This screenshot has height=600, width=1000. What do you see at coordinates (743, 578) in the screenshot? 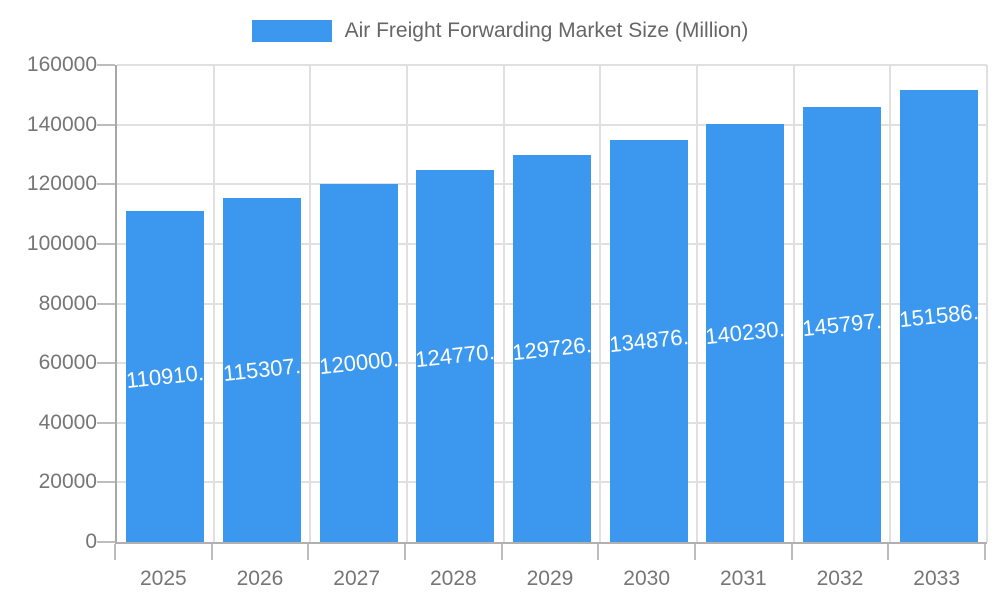
I see `x-axis-label-2031: 2031` at bounding box center [743, 578].